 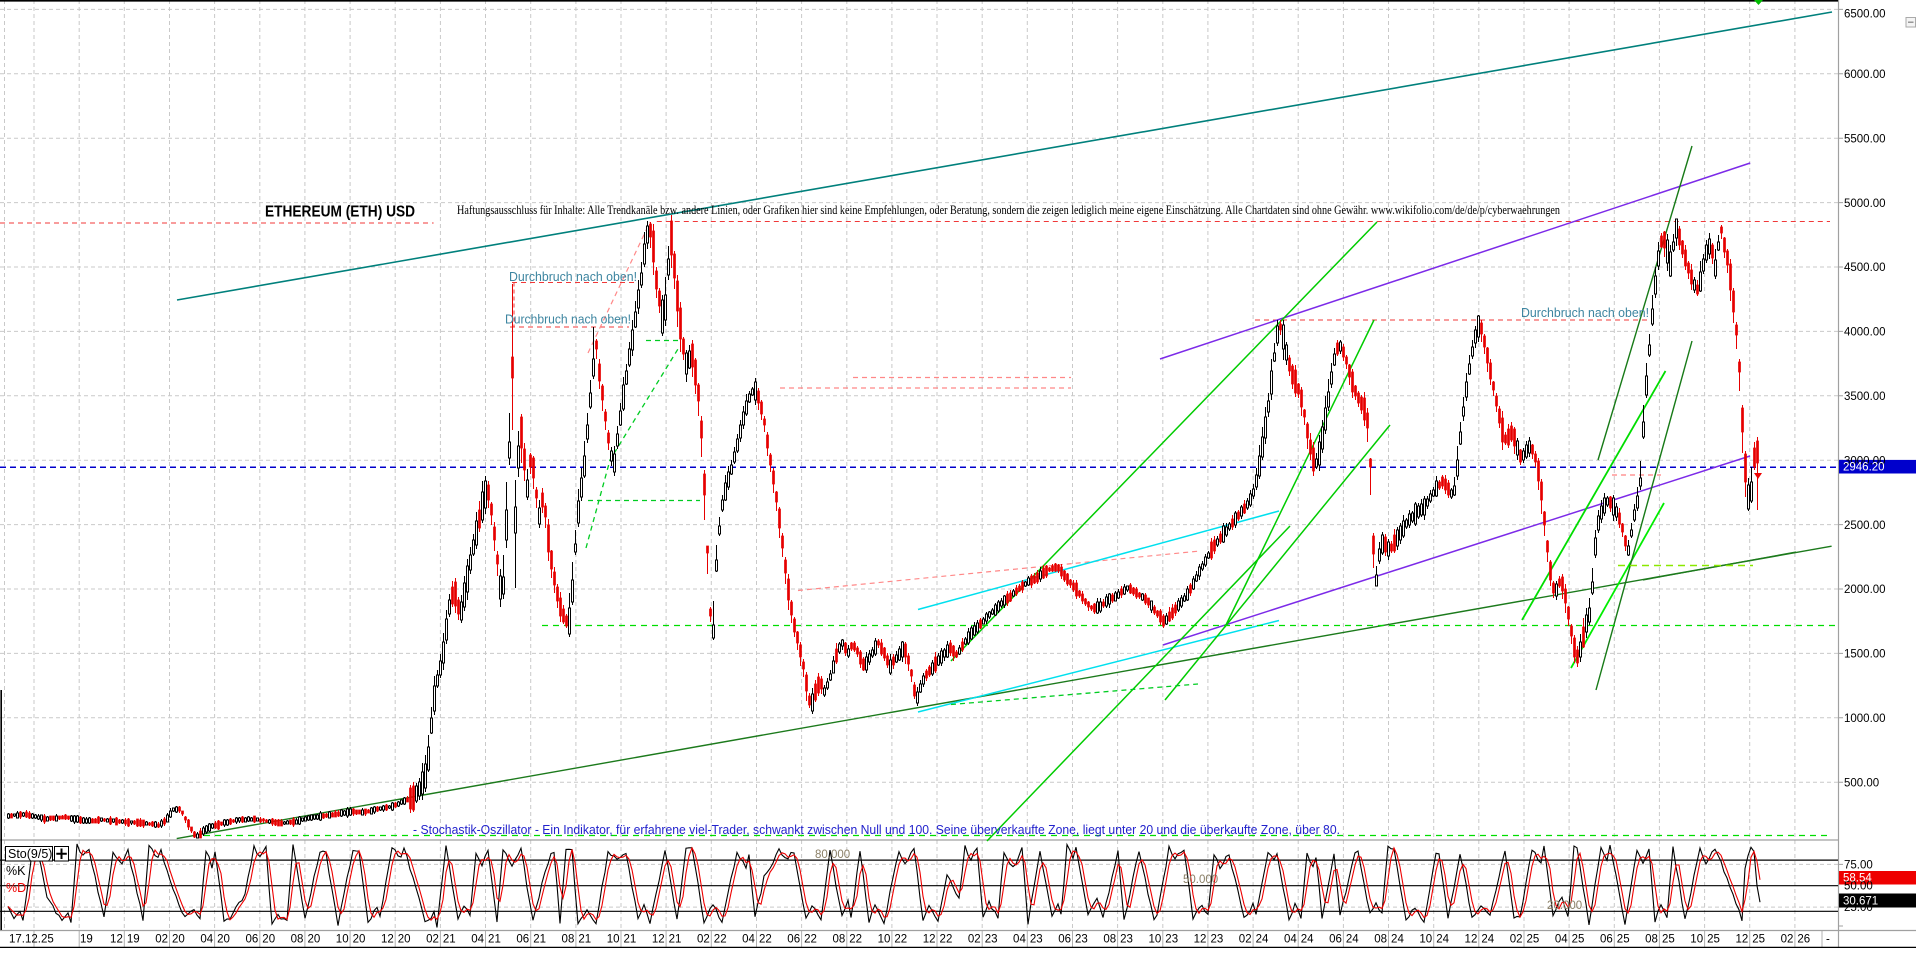 I want to click on svg-text: 5000.00, so click(x=1865, y=204).